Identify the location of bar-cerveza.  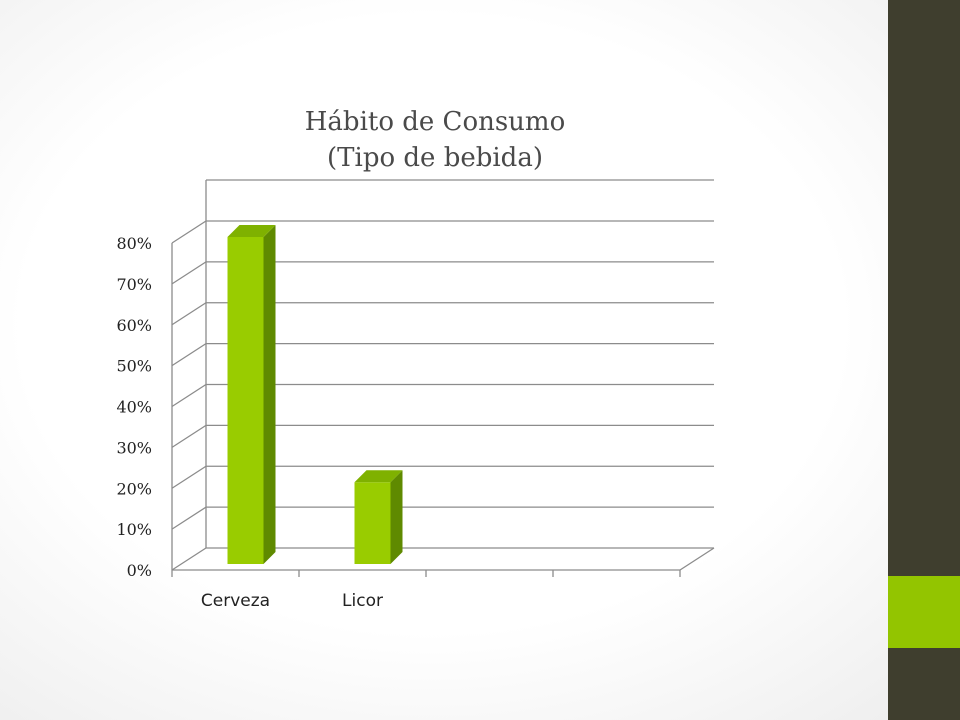
(251, 394).